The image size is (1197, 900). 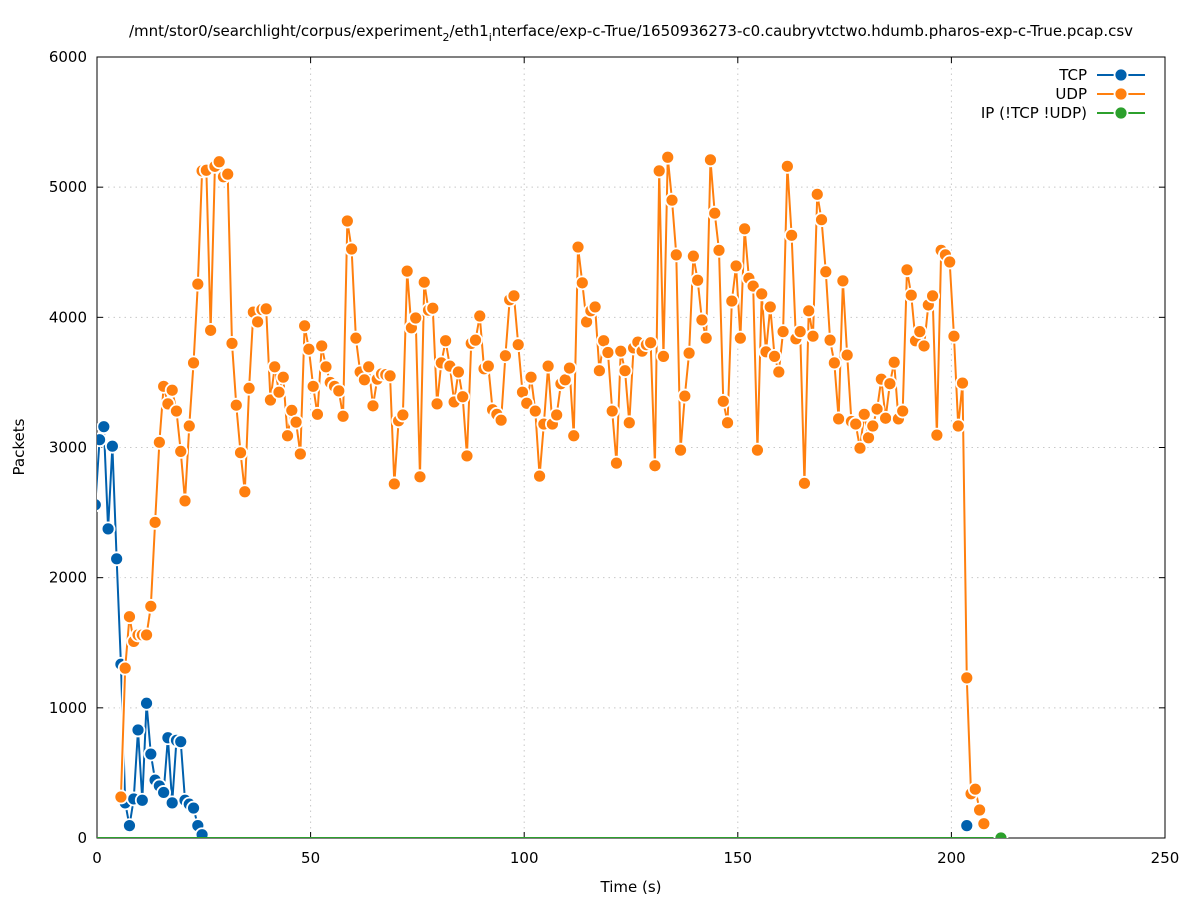 What do you see at coordinates (951, 858) in the screenshot?
I see `x-tick-label: 200` at bounding box center [951, 858].